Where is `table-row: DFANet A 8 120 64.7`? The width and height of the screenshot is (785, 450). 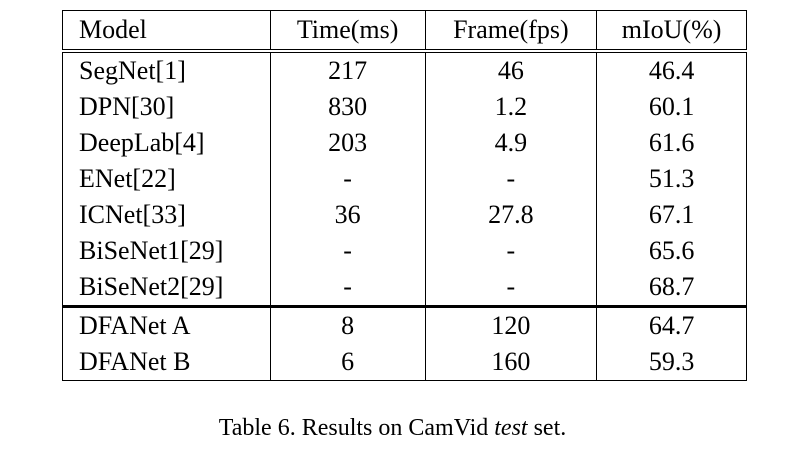
table-row: DFANet A 8 120 64.7 is located at coordinates (404, 324).